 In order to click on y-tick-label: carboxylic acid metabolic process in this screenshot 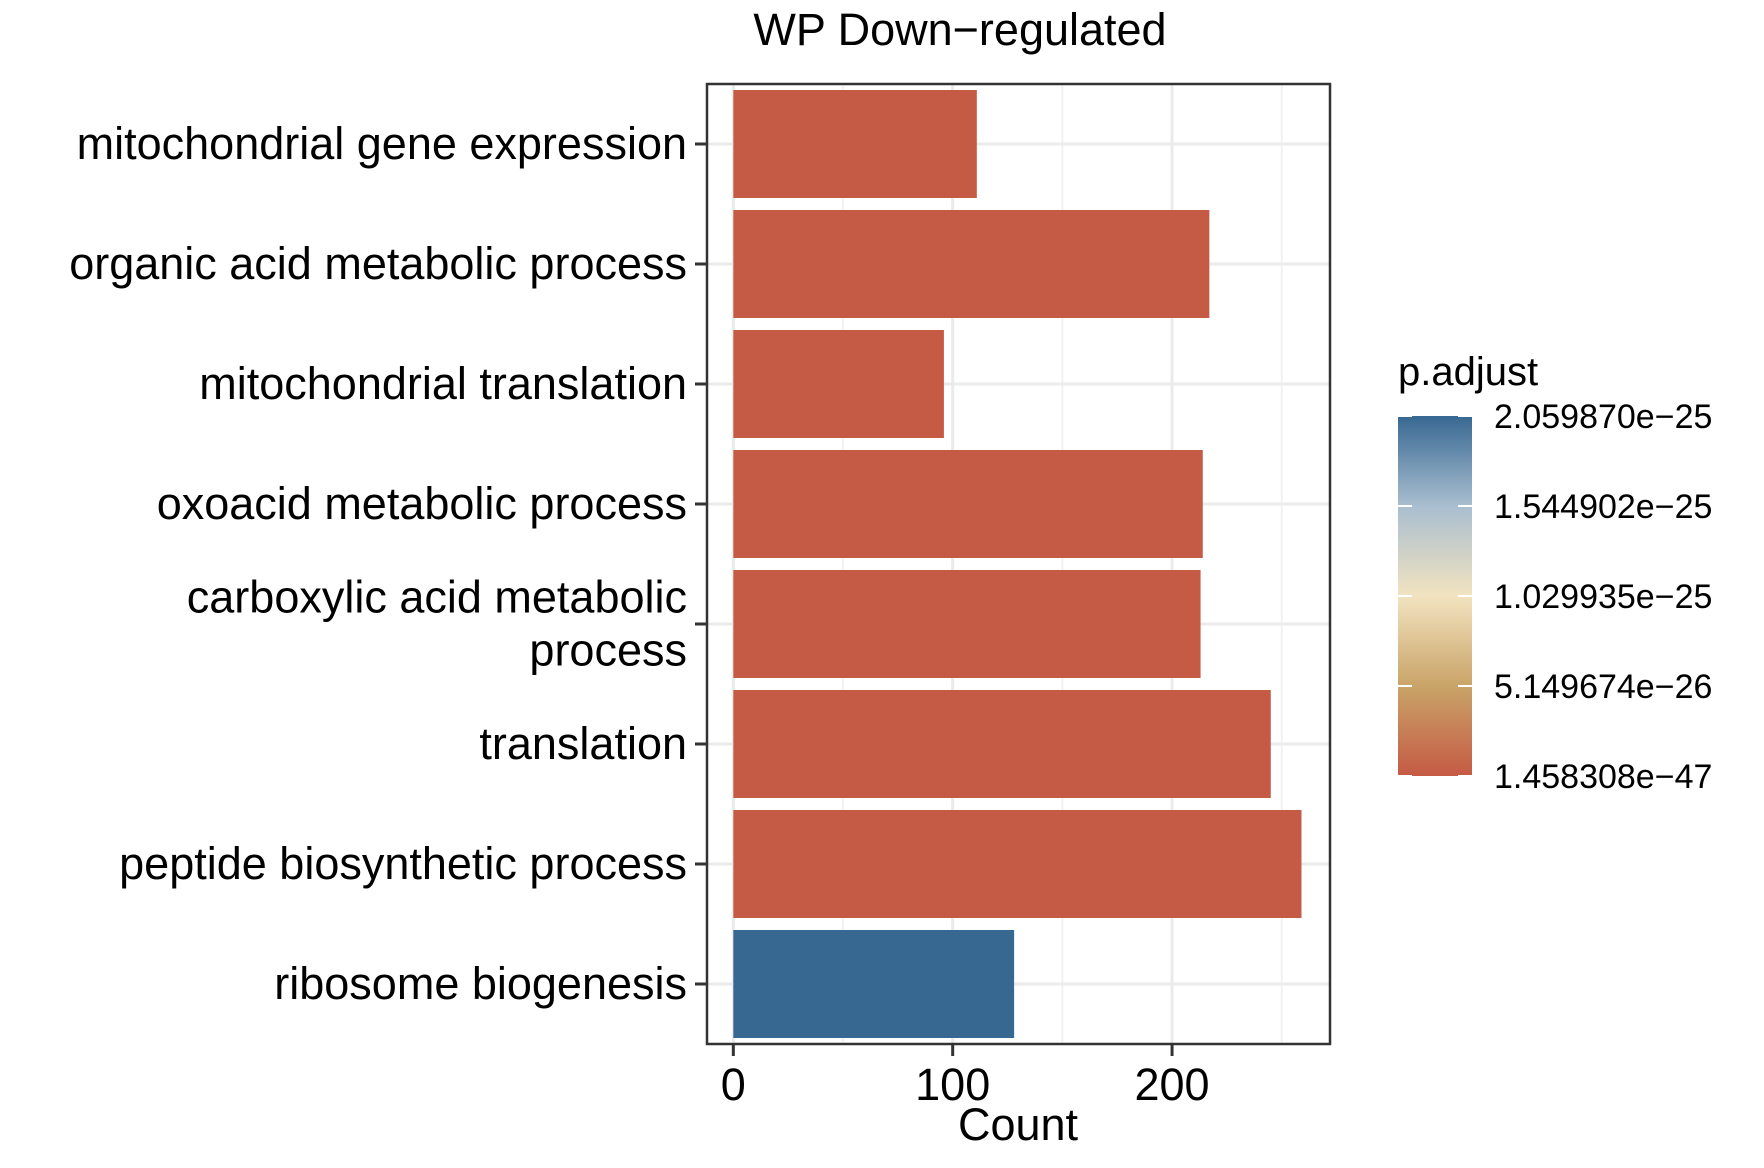, I will do `click(437, 624)`.